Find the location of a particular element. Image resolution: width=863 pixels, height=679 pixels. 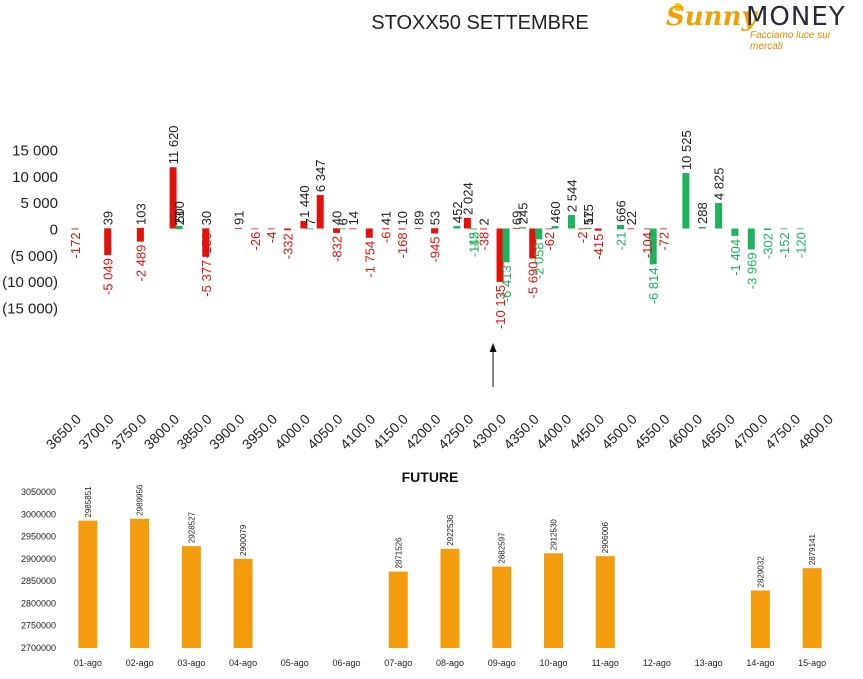

future-bar-label: 2928527 is located at coordinates (191, 527).